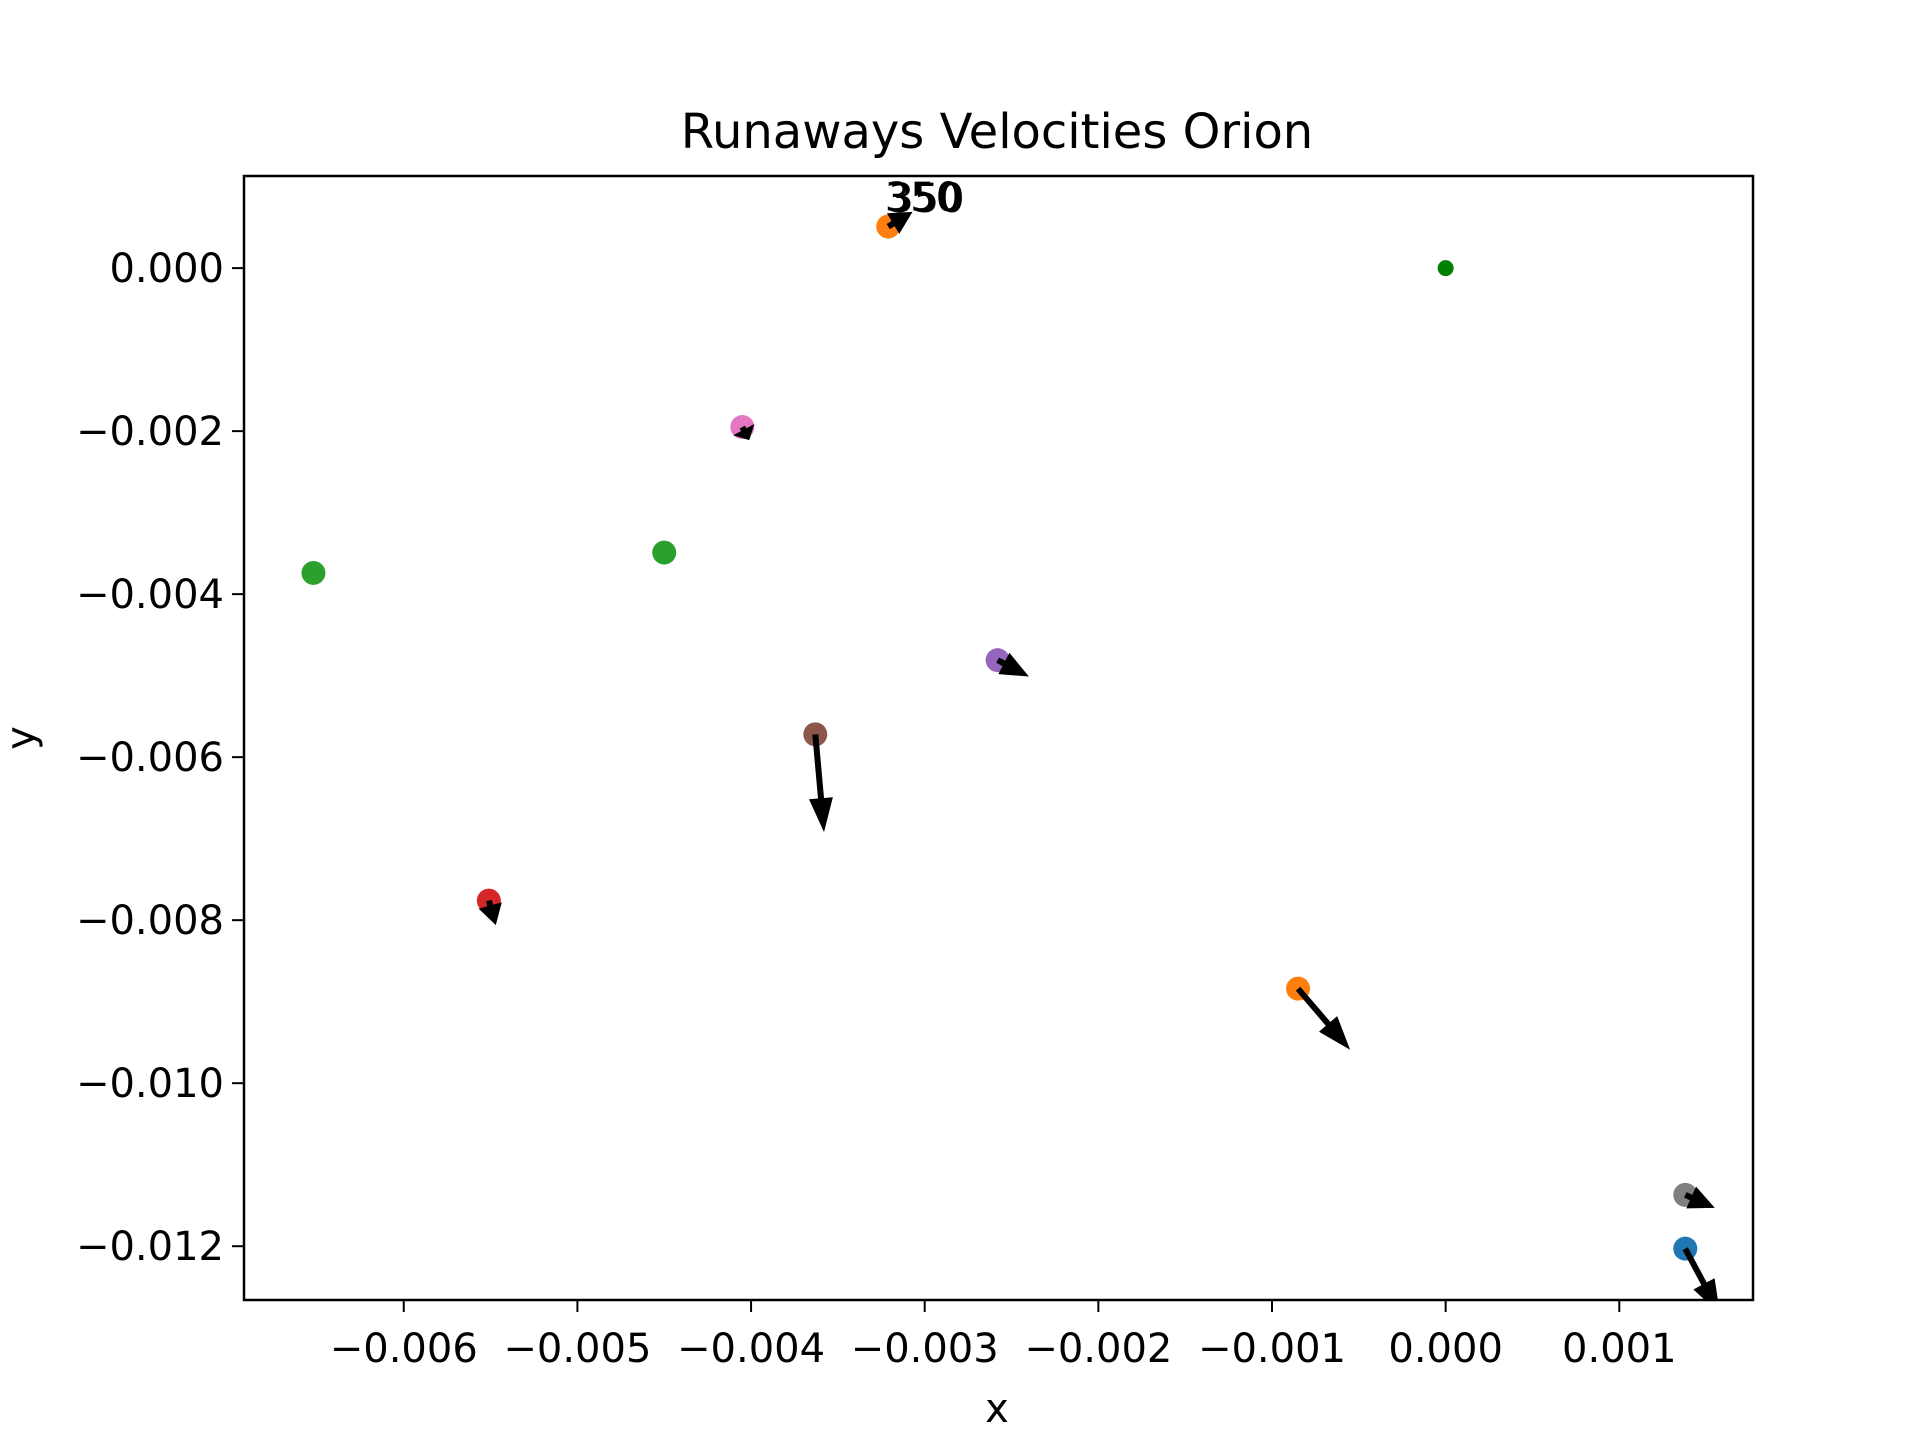 The image size is (1920, 1440). I want to click on x-tick-label: 0.000, so click(1445, 1349).